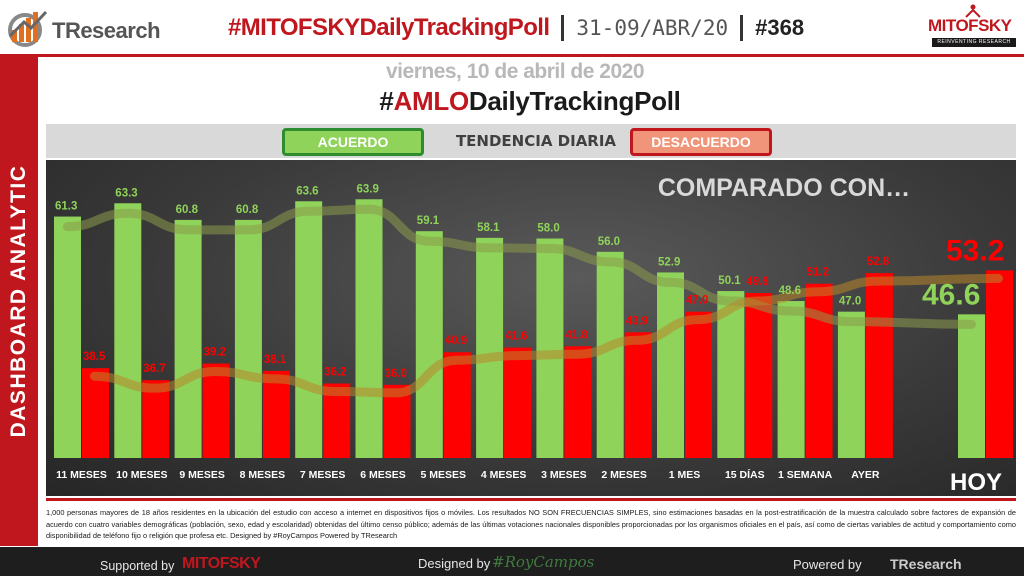 The height and width of the screenshot is (576, 1024). What do you see at coordinates (745, 474) in the screenshot?
I see `category-label: 15 DÍAS` at bounding box center [745, 474].